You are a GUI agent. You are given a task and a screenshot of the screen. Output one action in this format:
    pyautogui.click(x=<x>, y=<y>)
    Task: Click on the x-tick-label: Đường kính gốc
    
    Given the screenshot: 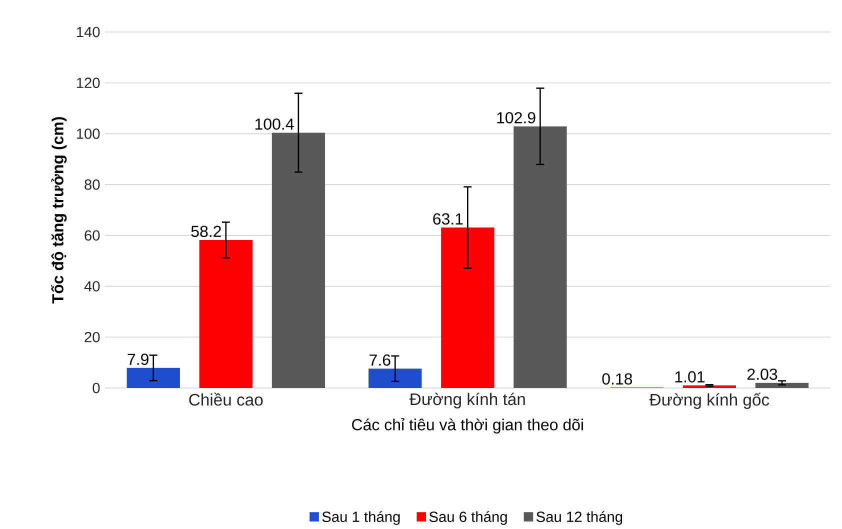 What is the action you would take?
    pyautogui.click(x=709, y=400)
    